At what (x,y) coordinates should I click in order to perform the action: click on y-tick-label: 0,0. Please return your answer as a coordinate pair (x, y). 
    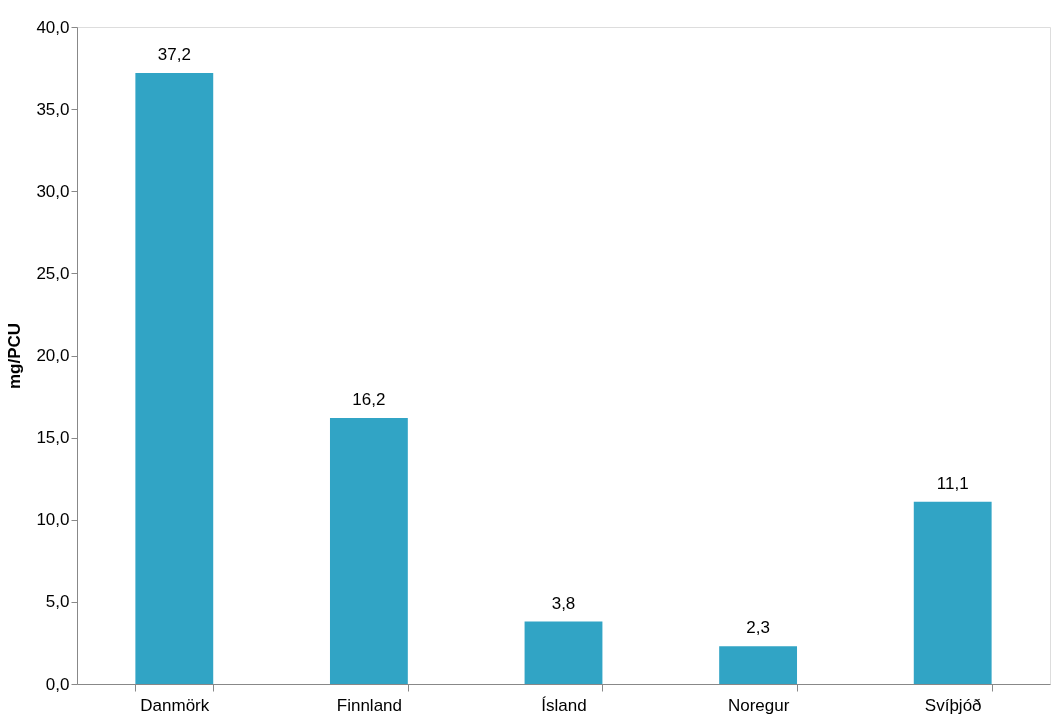
    Looking at the image, I should click on (57, 684).